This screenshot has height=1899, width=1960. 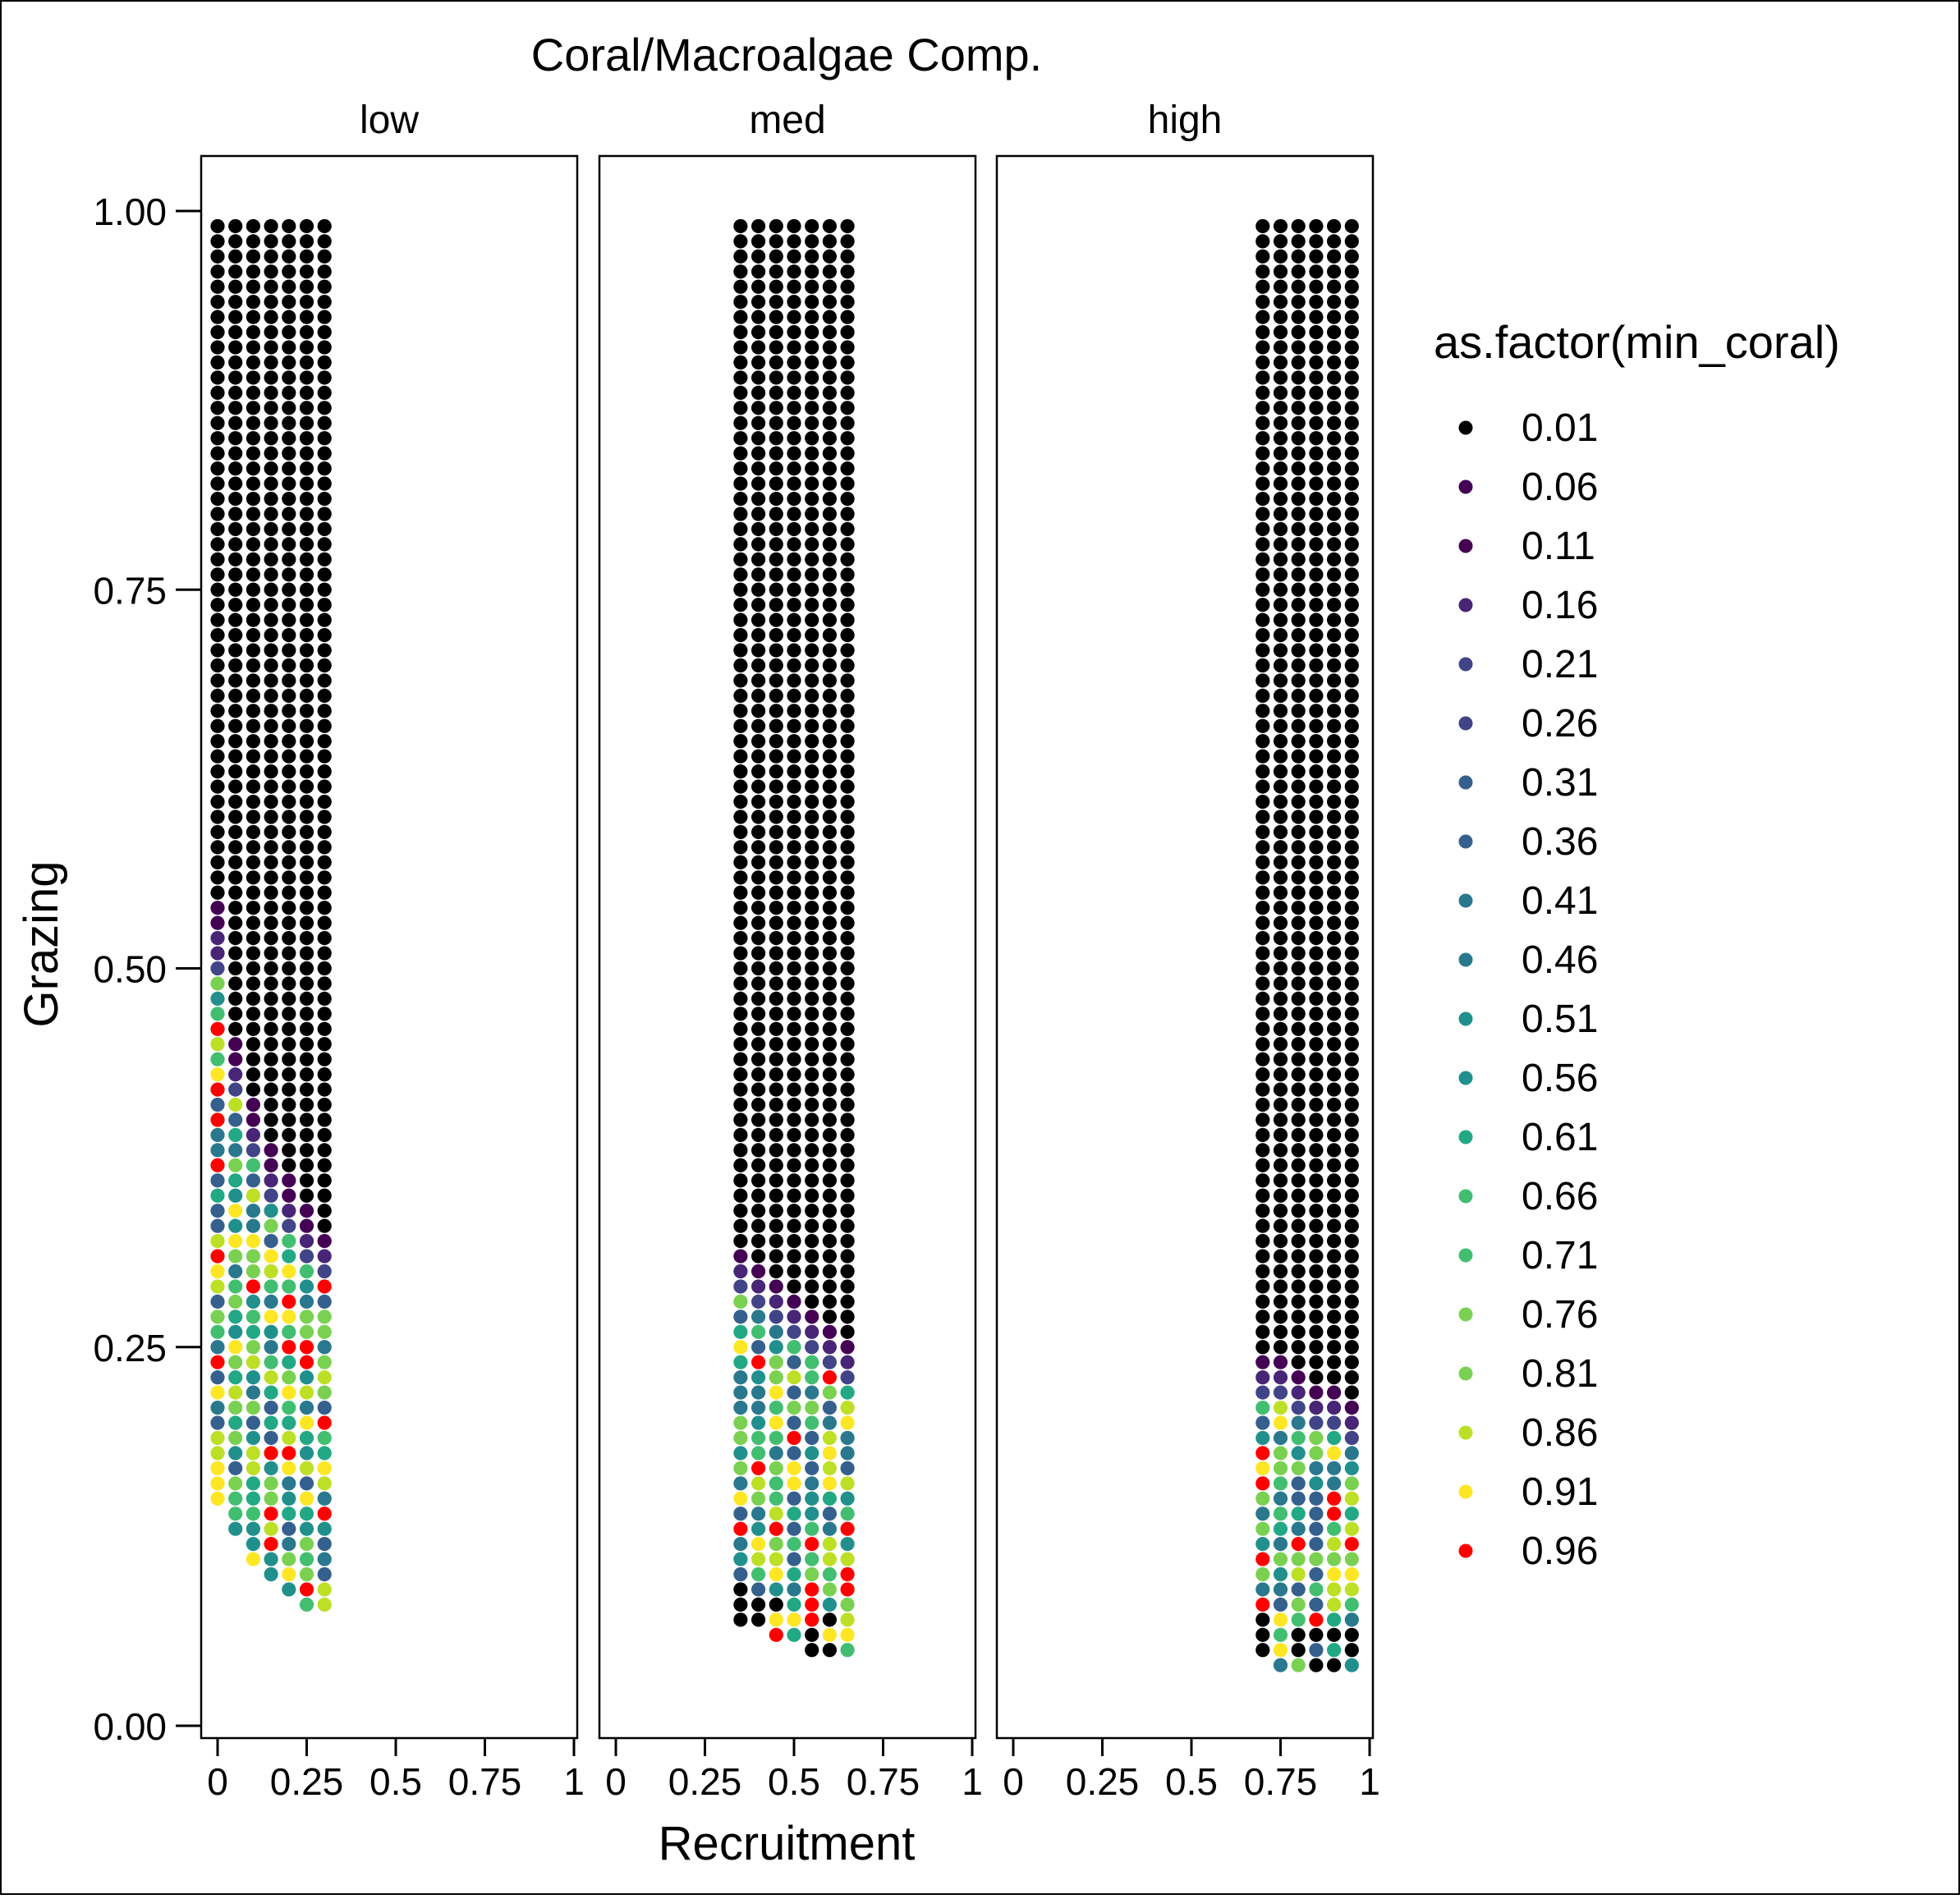 I want to click on legend-label: 0.06, so click(x=1560, y=487).